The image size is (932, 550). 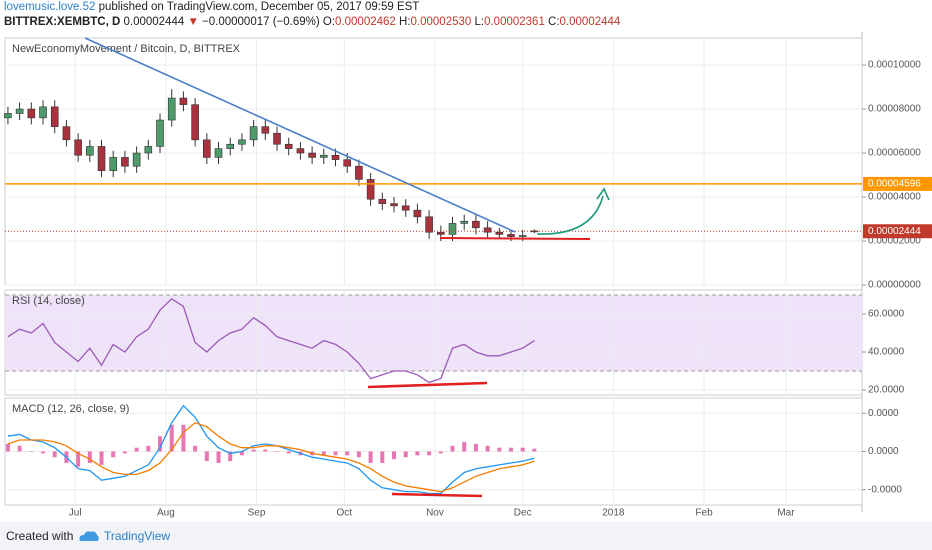 I want to click on level-tag, so click(x=897, y=183).